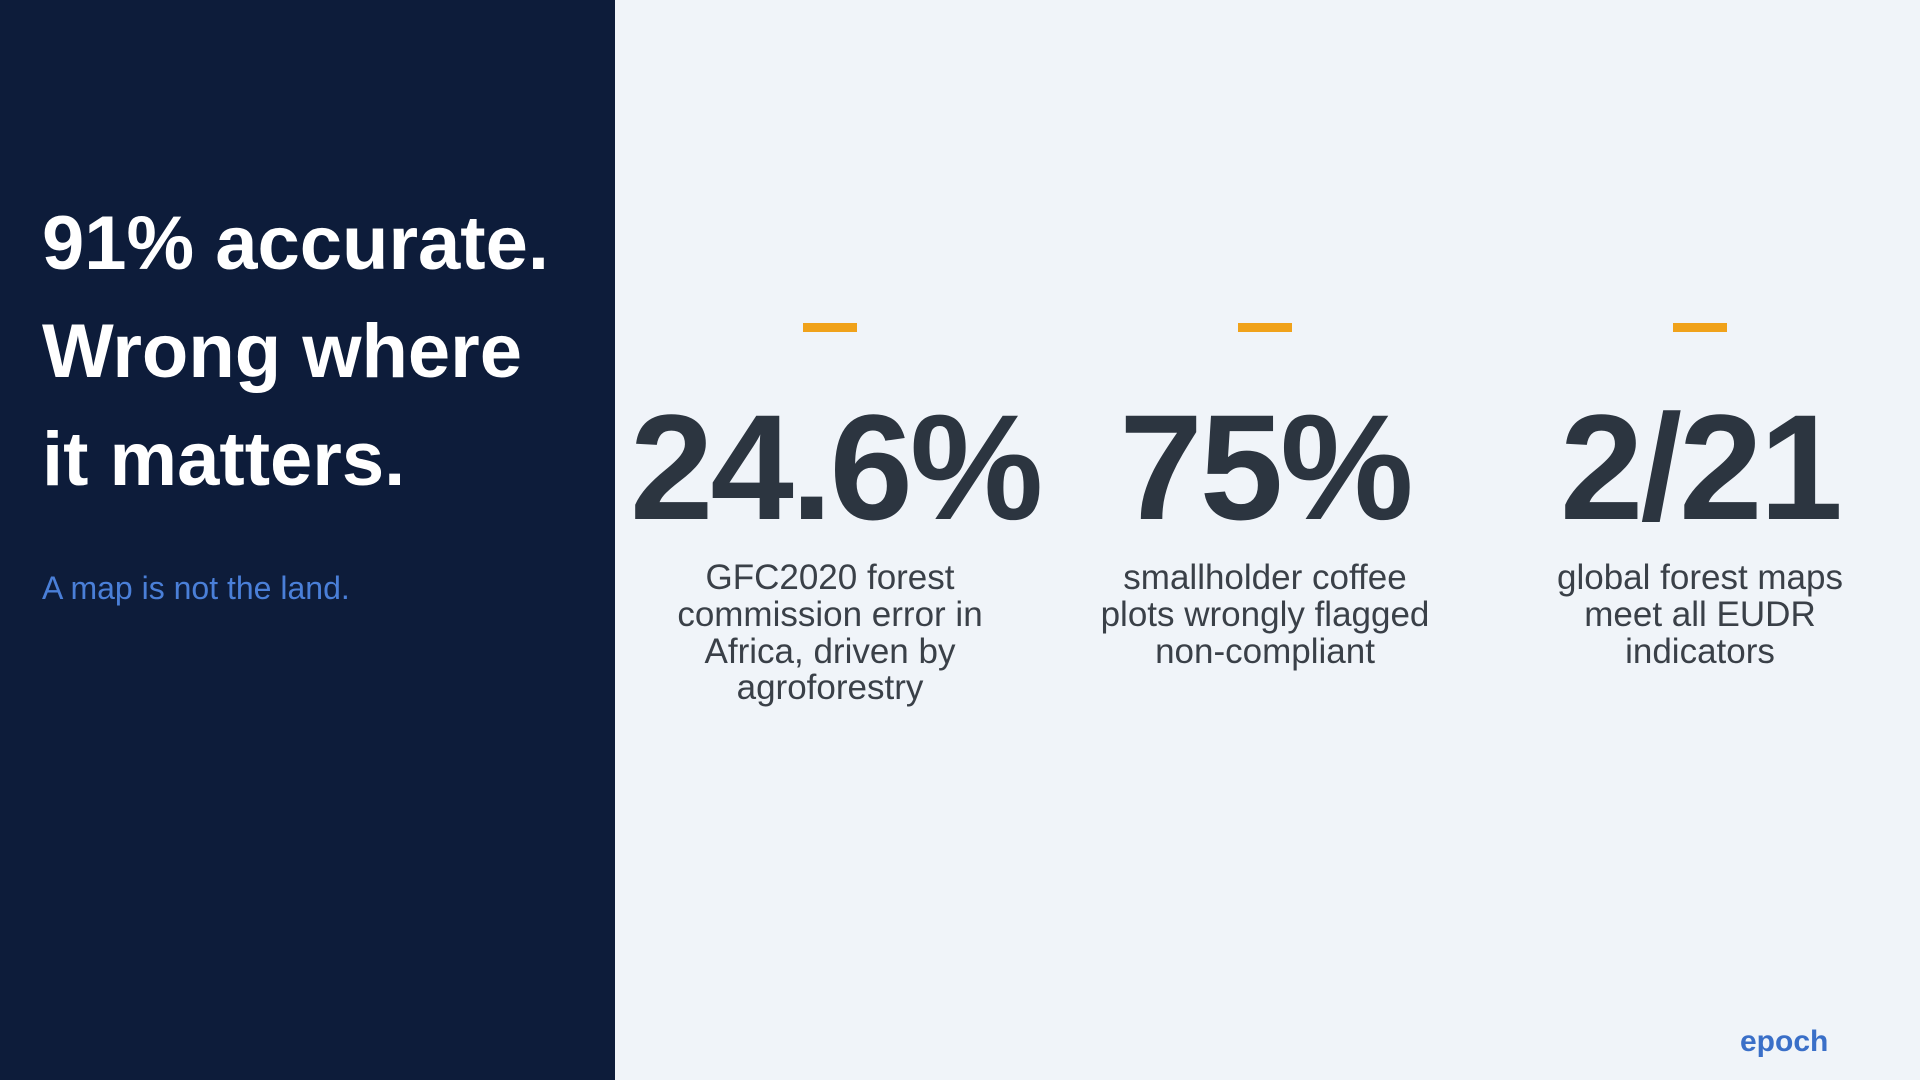  I want to click on title-line: 91% accurate., so click(295, 243).